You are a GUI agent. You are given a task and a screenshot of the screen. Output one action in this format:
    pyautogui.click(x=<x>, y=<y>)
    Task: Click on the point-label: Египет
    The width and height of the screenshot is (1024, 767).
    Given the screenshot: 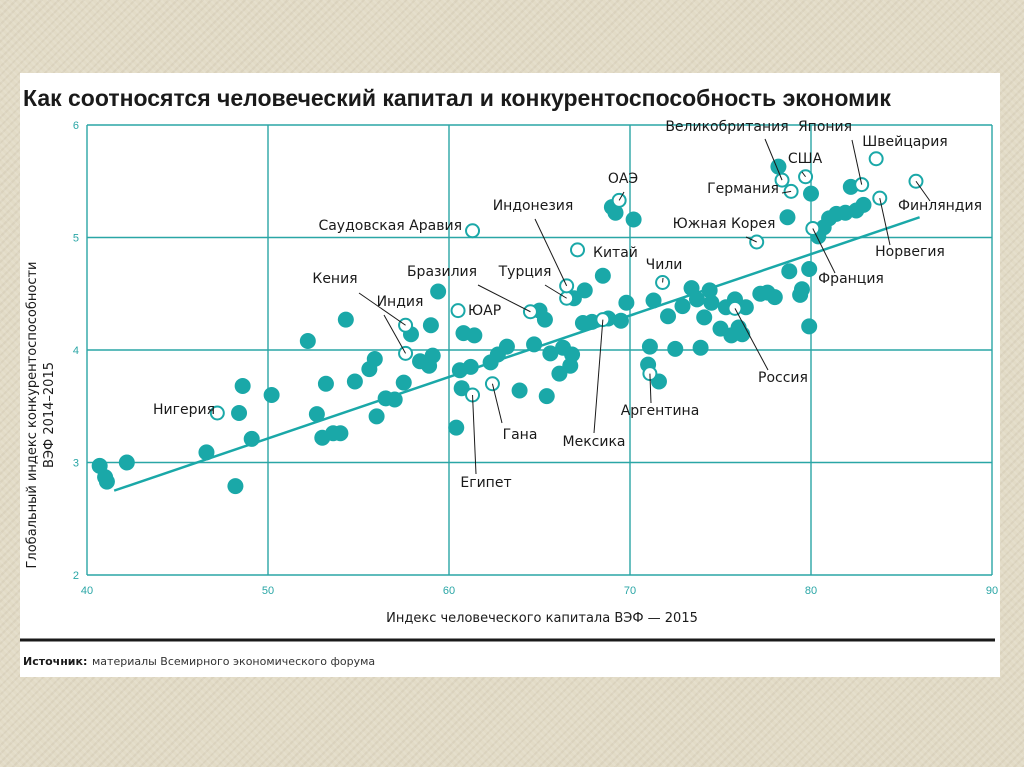 What is the action you would take?
    pyautogui.click(x=485, y=483)
    